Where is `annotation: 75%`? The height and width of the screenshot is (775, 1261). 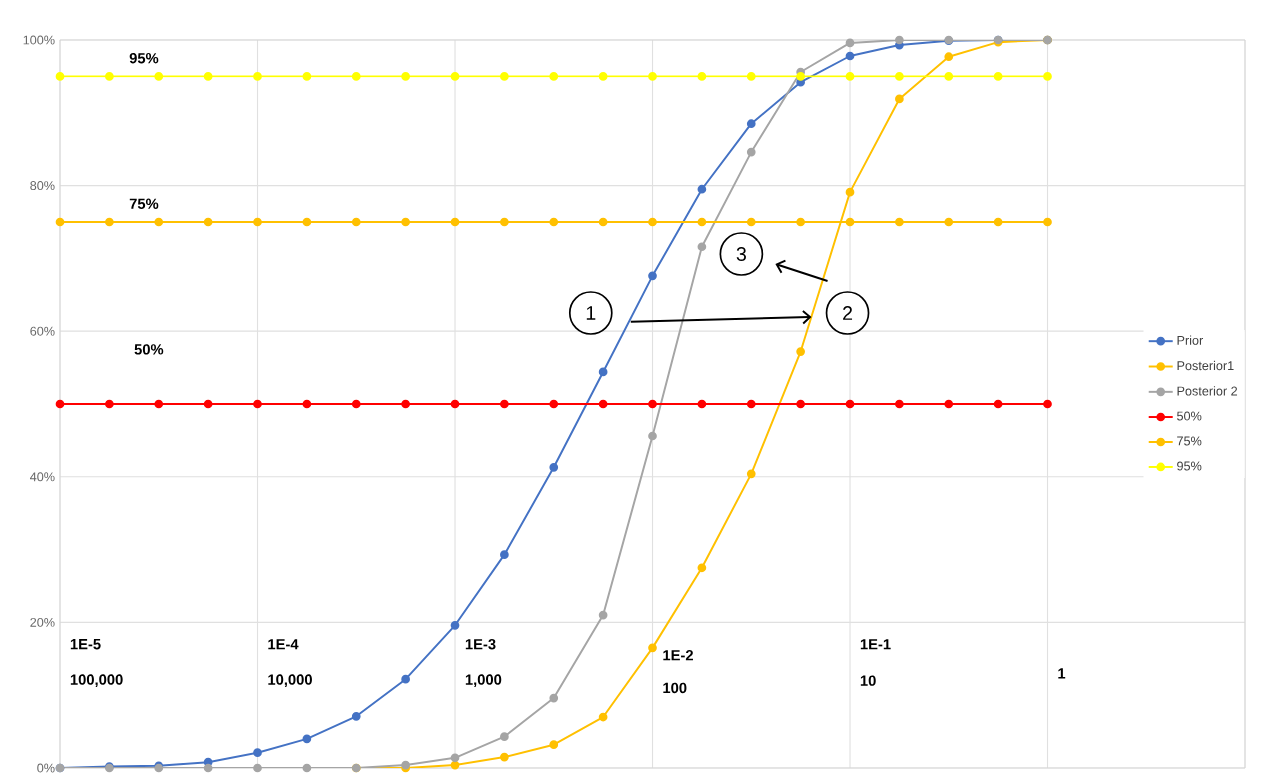
annotation: 75% is located at coordinates (144, 203).